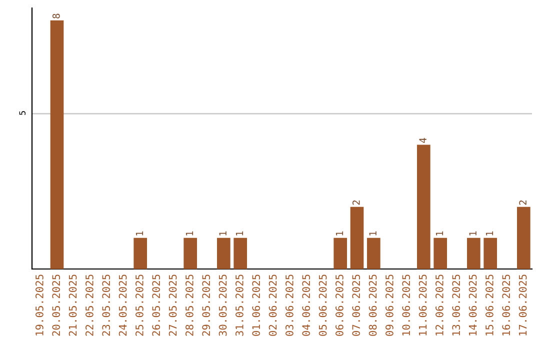  Describe the element at coordinates (522, 305) in the screenshot. I see `x-tick-label: 17.06.2025` at that location.